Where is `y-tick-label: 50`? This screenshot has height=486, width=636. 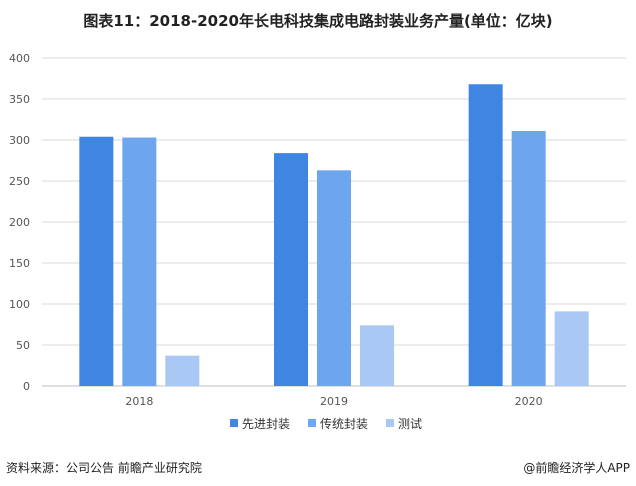 y-tick-label: 50 is located at coordinates (23, 345).